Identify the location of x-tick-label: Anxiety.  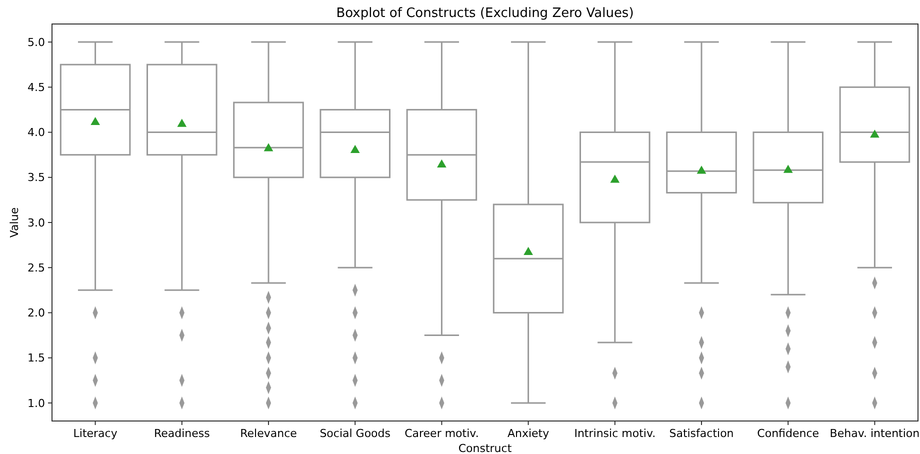
(528, 433).